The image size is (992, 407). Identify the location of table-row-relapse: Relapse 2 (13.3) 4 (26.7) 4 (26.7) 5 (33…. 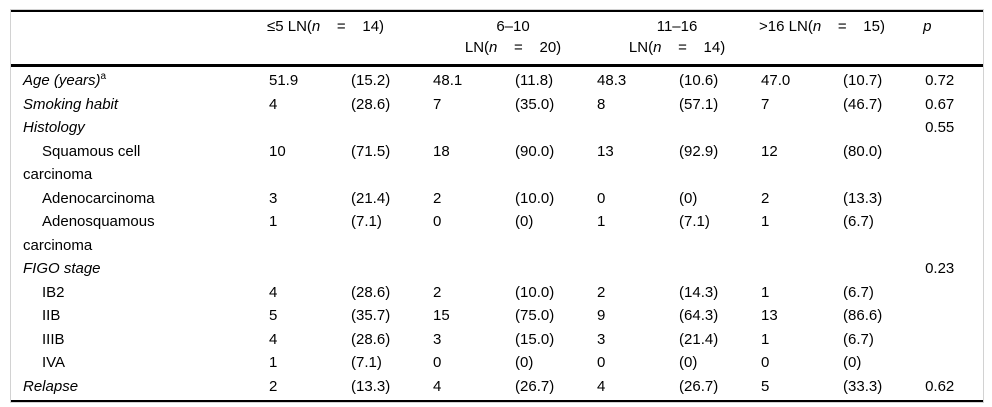
(497, 388).